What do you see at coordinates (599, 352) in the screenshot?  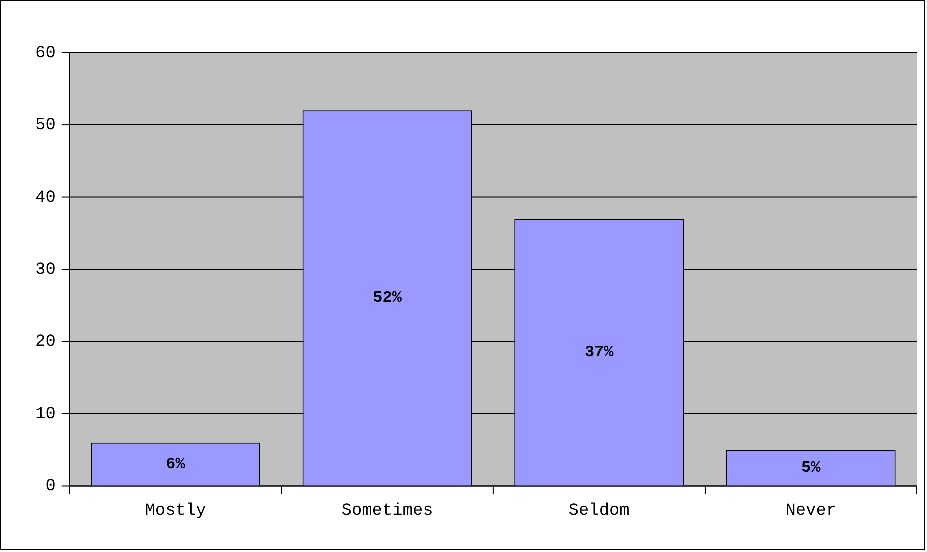 I see `data-label: 37%` at bounding box center [599, 352].